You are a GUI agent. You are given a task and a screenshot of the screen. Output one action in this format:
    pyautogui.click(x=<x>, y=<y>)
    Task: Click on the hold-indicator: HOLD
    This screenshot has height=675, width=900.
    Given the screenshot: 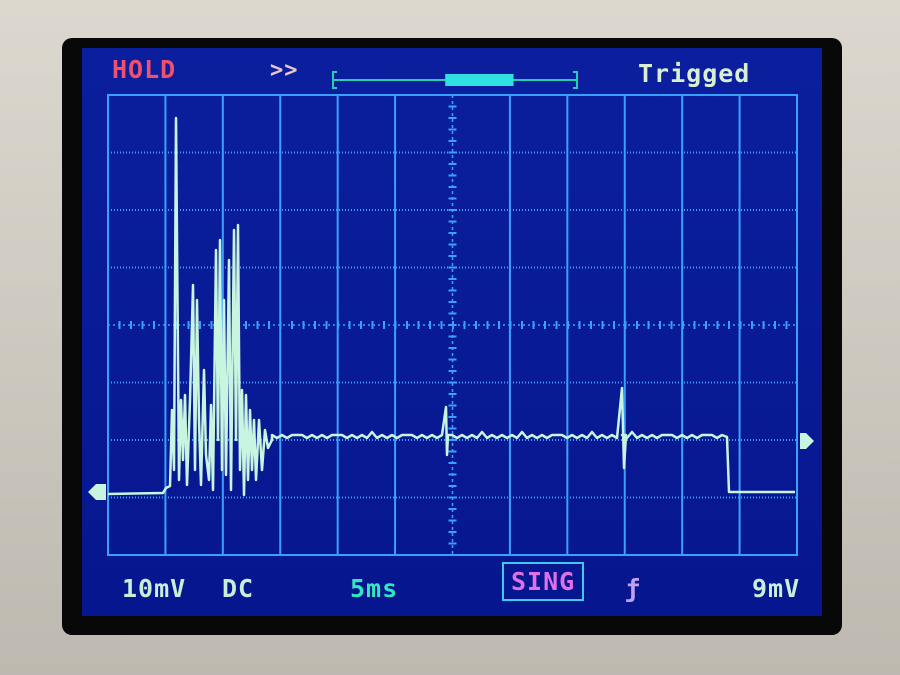 What is the action you would take?
    pyautogui.click(x=144, y=69)
    